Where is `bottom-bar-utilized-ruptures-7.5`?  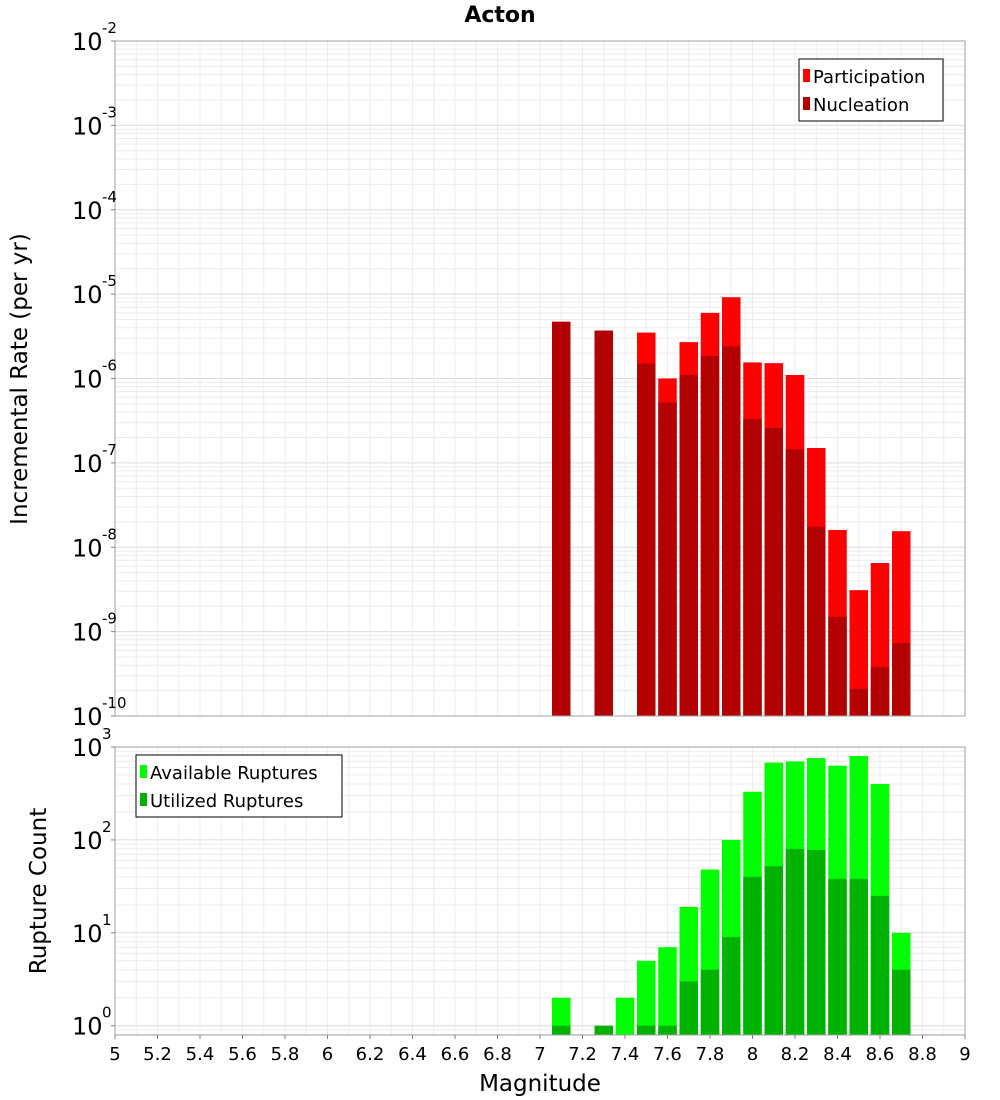
bottom-bar-utilized-ruptures-7.5 is located at coordinates (646, 1030).